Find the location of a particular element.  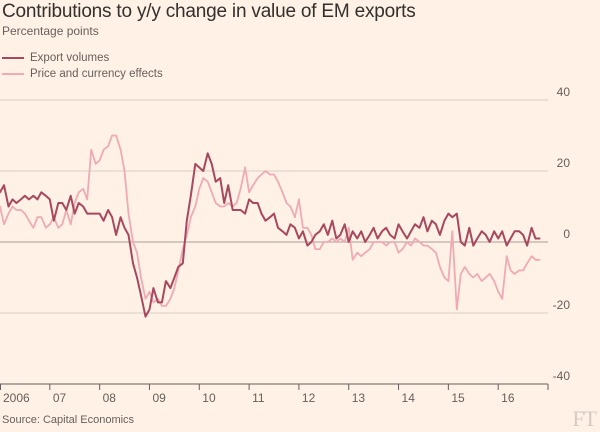

x-tick-label: 07 is located at coordinates (60, 398).